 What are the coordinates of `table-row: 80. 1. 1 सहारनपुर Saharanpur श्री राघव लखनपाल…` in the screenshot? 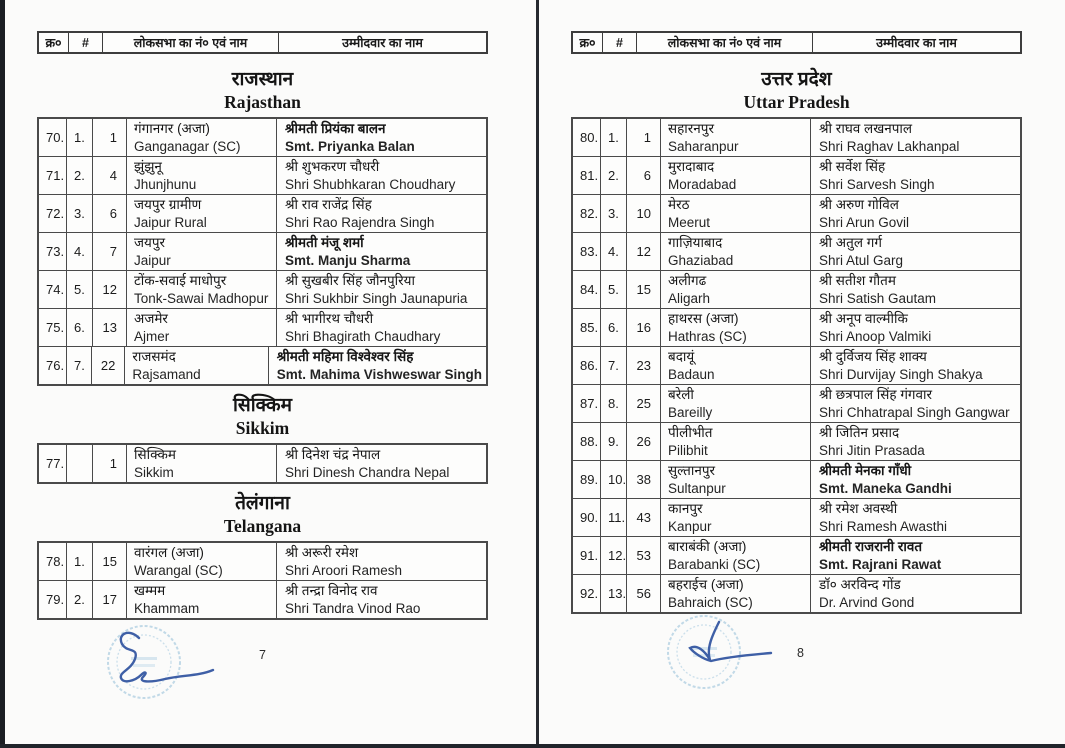 It's located at (796, 137).